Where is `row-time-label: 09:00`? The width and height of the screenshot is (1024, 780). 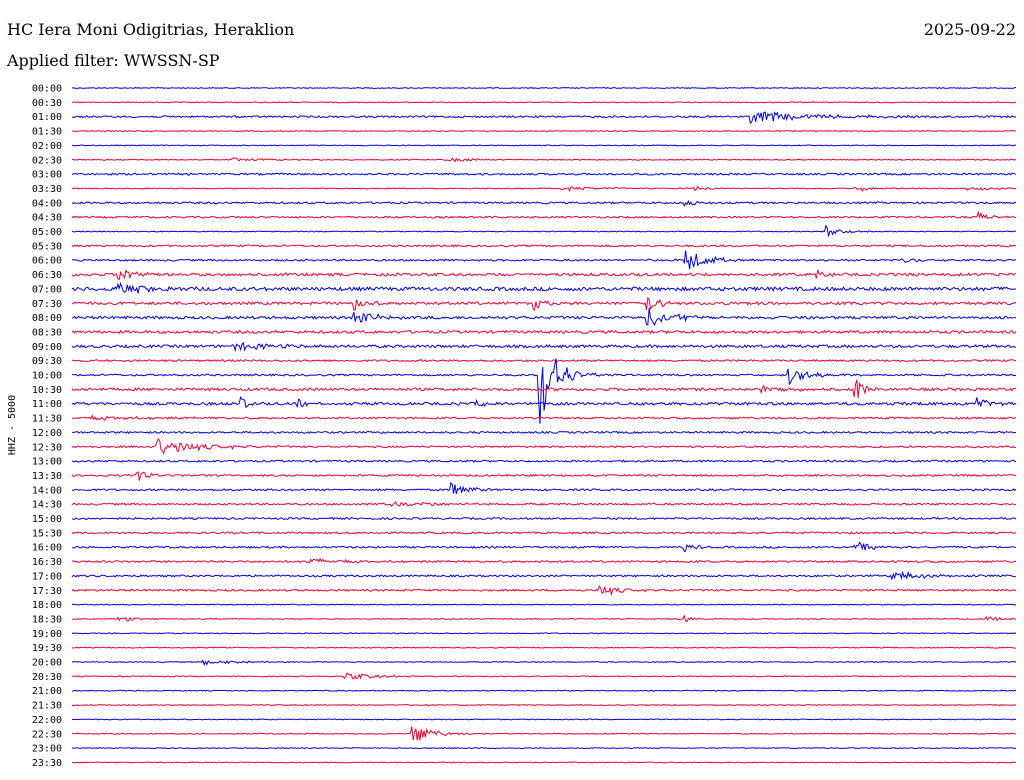
row-time-label: 09:00 is located at coordinates (47, 347).